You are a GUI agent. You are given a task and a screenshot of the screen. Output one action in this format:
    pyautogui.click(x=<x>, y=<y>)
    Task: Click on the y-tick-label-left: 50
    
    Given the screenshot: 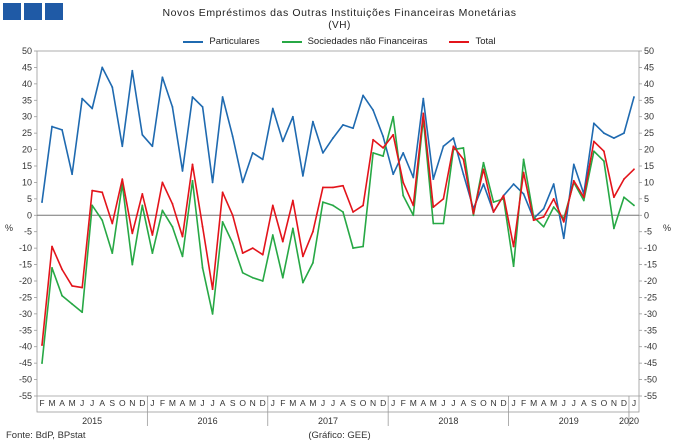 What is the action you would take?
    pyautogui.click(x=27, y=51)
    